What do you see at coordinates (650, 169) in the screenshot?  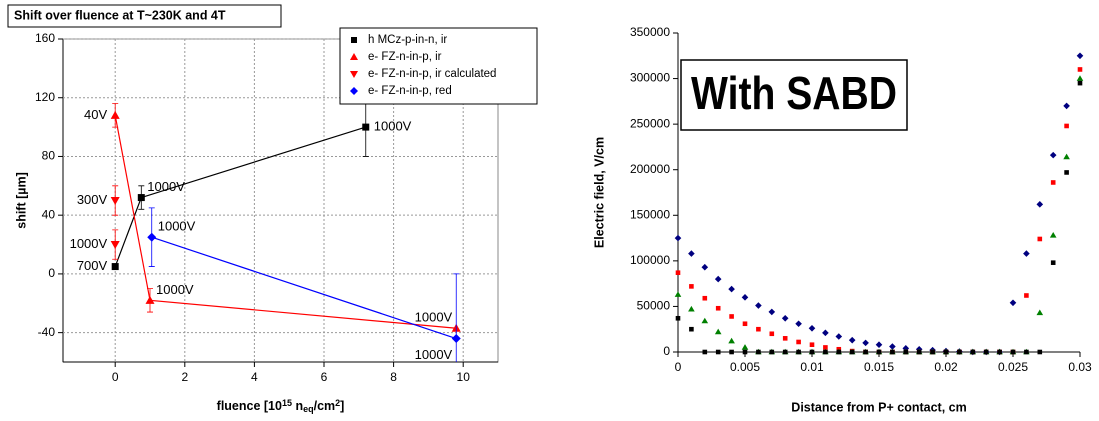 I see `y-tick-label: 200000` at bounding box center [650, 169].